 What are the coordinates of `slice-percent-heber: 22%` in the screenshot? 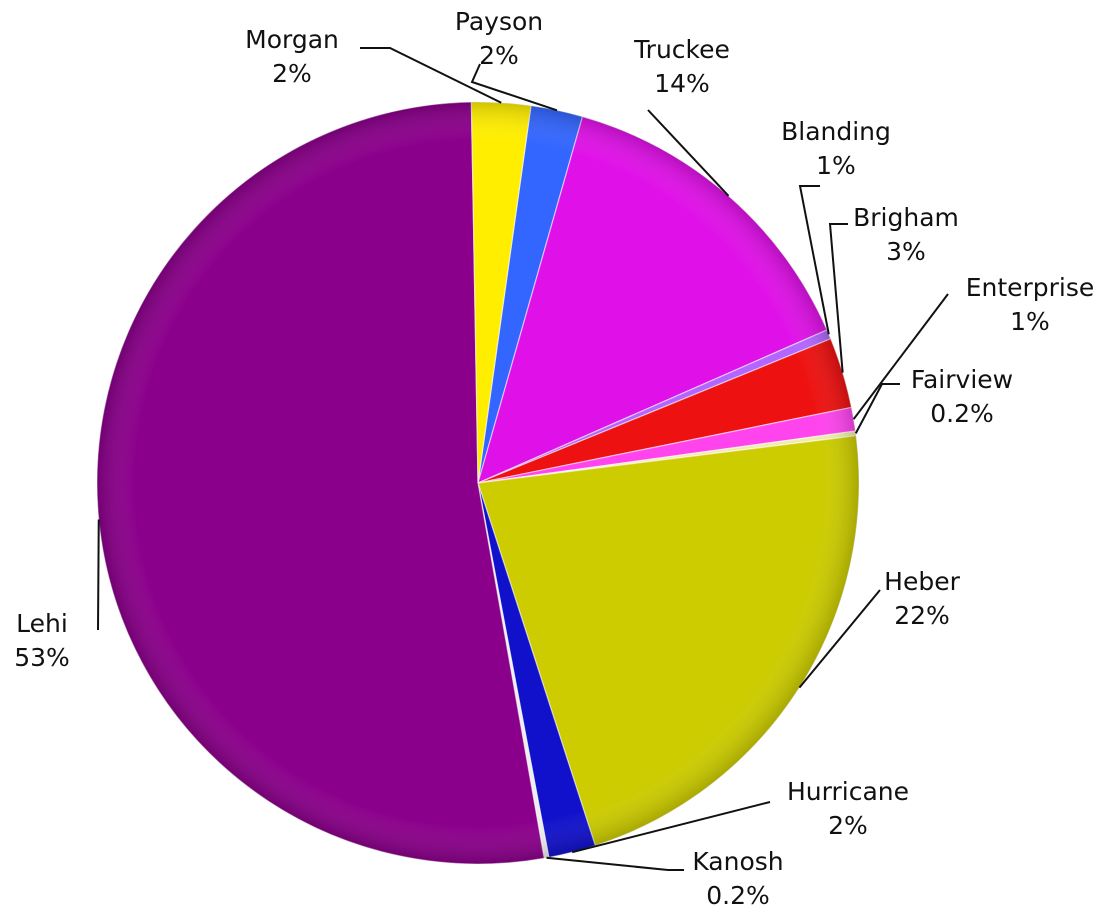 It's located at (922, 615).